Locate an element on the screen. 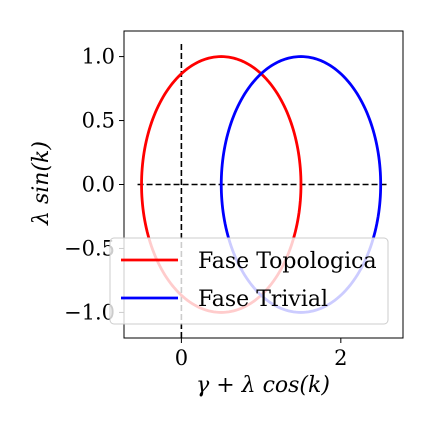  x-axis-label: γ + λ cos(k) is located at coordinates (263, 385).